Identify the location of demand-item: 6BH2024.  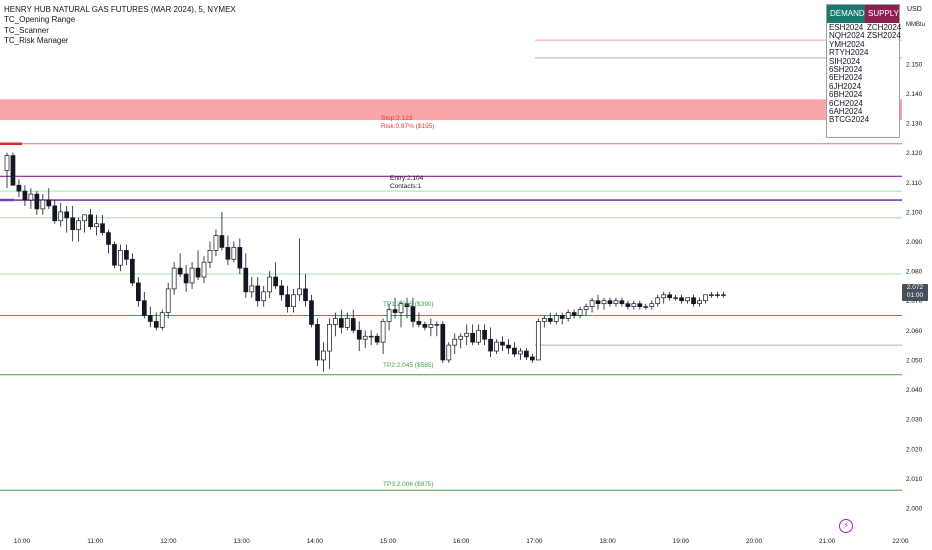
(846, 95).